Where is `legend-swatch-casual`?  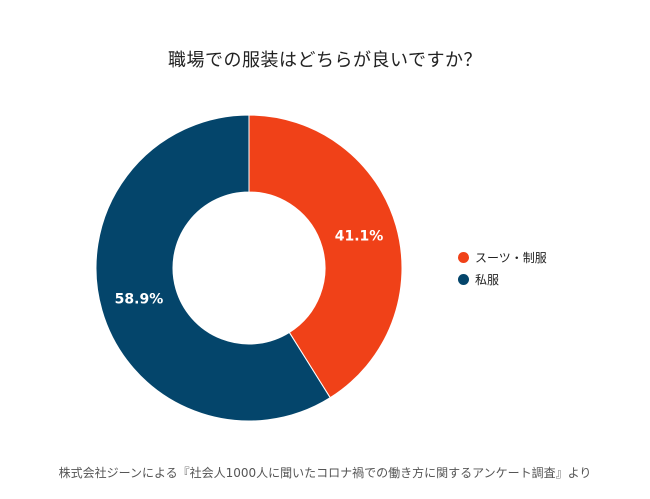
legend-swatch-casual is located at coordinates (463, 279).